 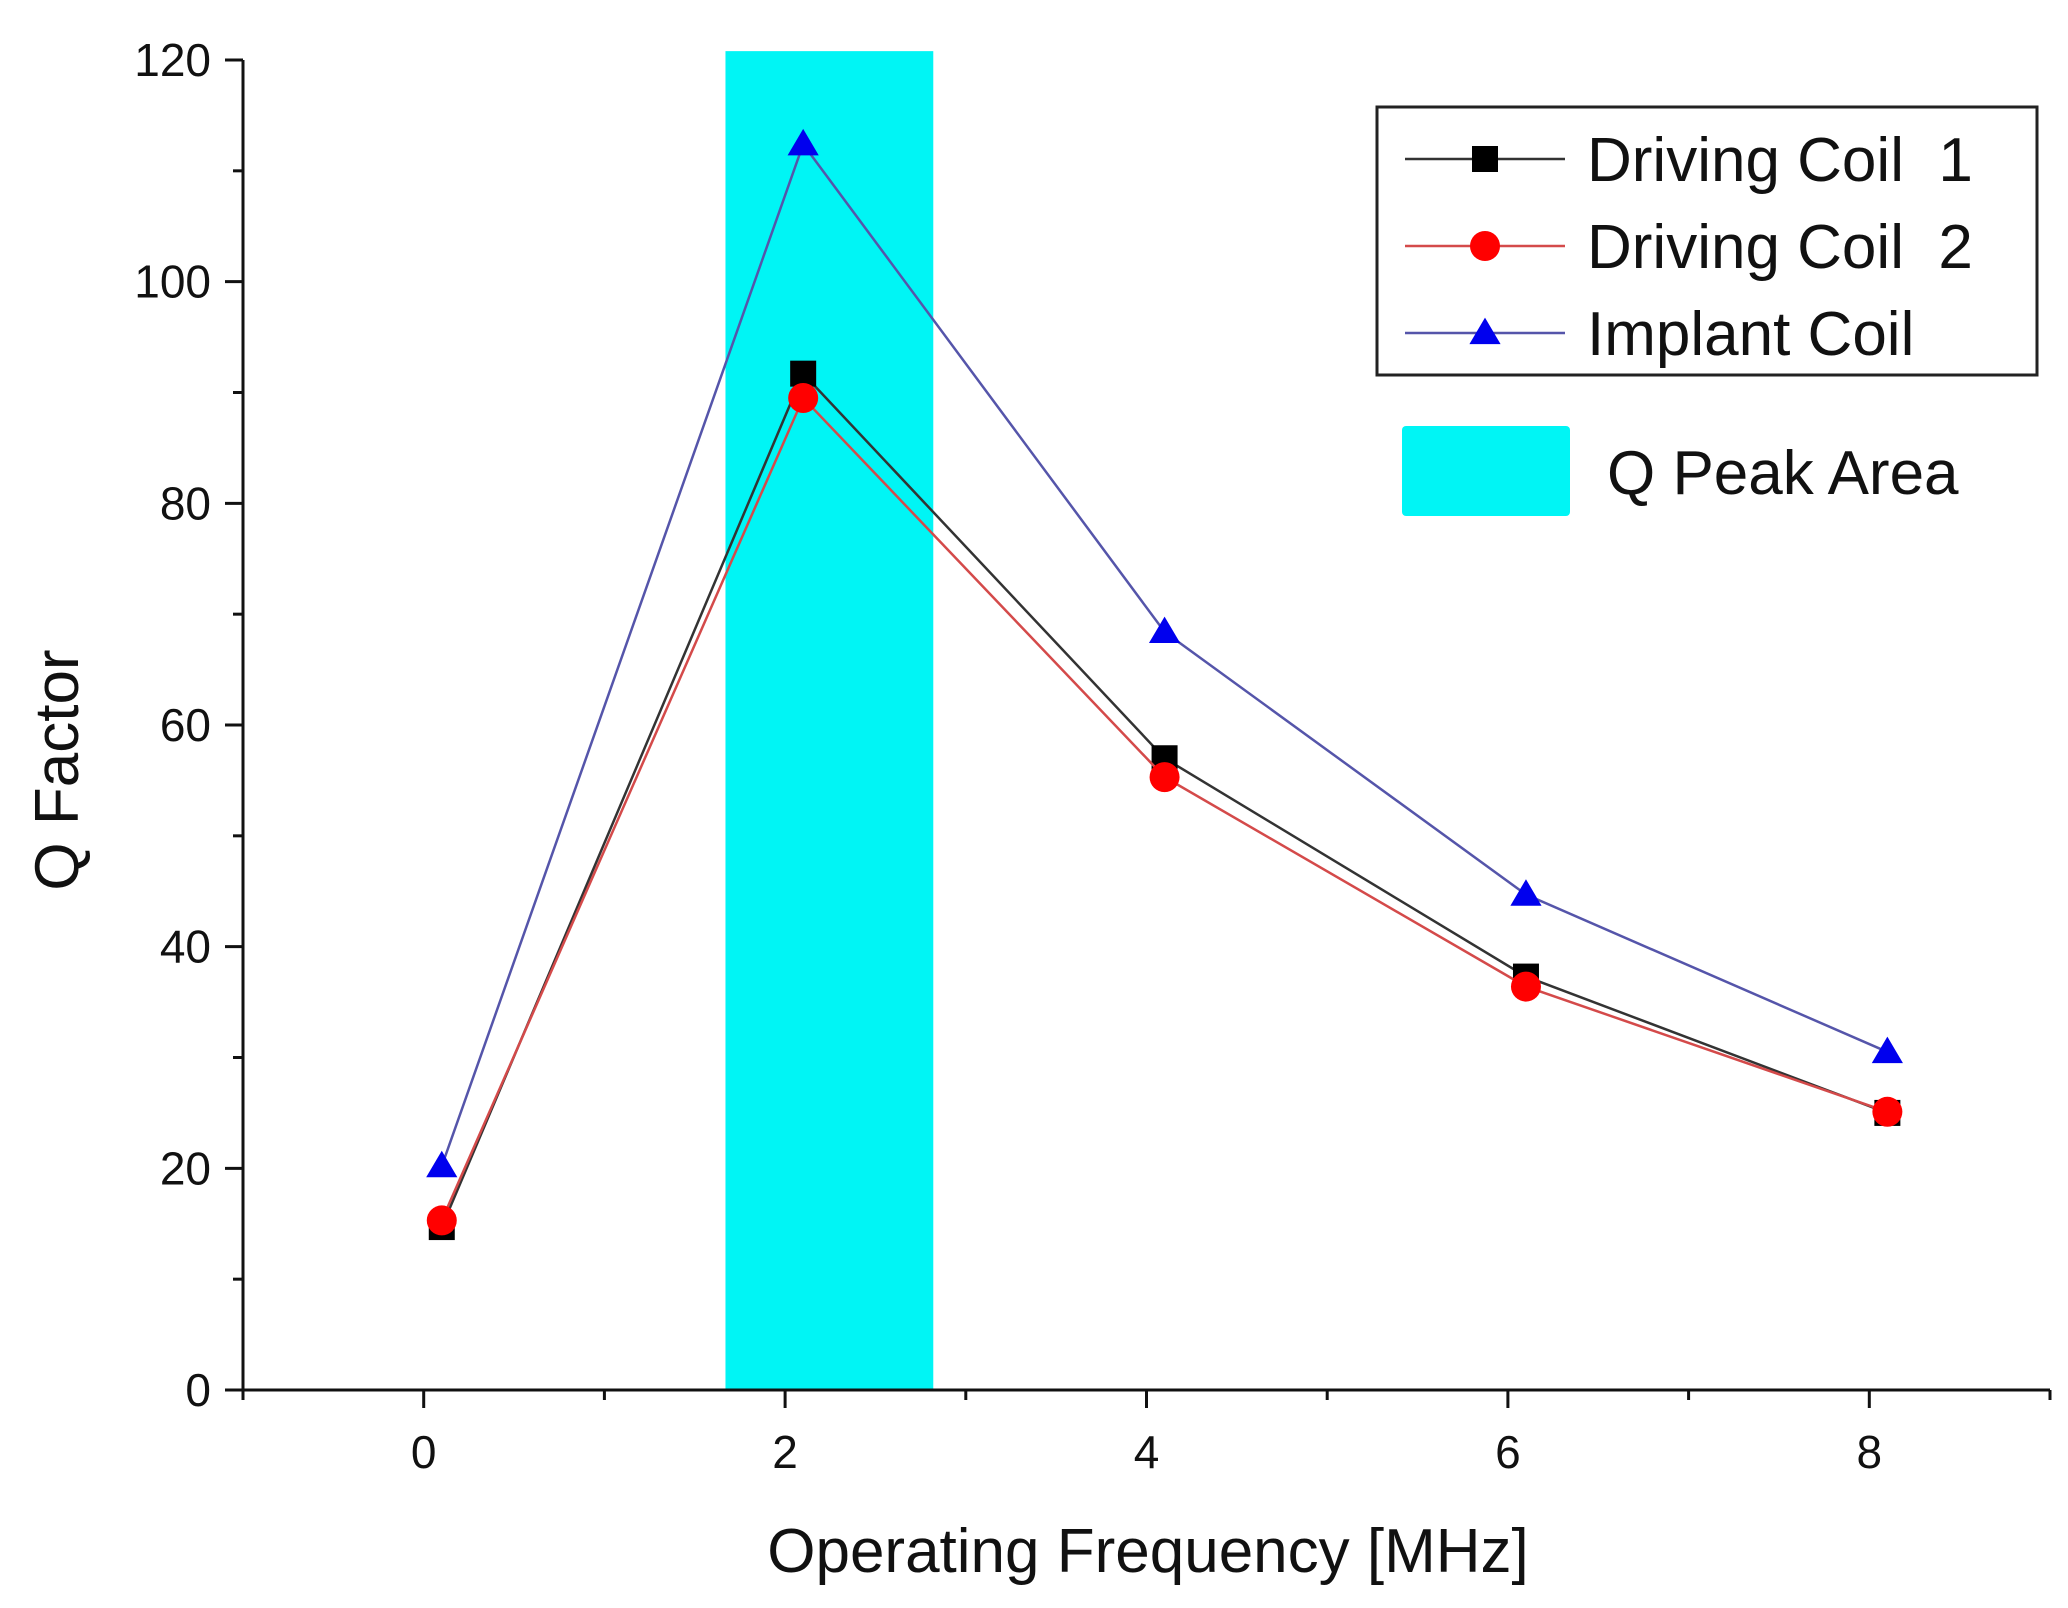 What do you see at coordinates (803, 373) in the screenshot?
I see `driving-coil-1-point` at bounding box center [803, 373].